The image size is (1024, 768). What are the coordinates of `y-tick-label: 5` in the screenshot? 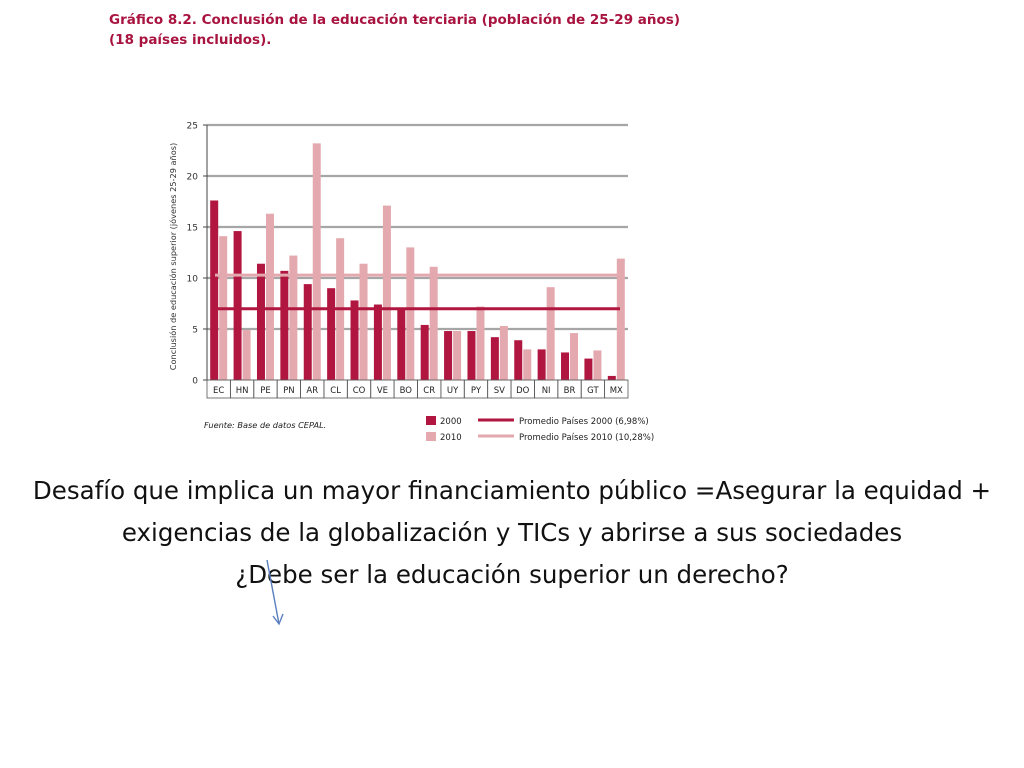 It's located at (195, 331).